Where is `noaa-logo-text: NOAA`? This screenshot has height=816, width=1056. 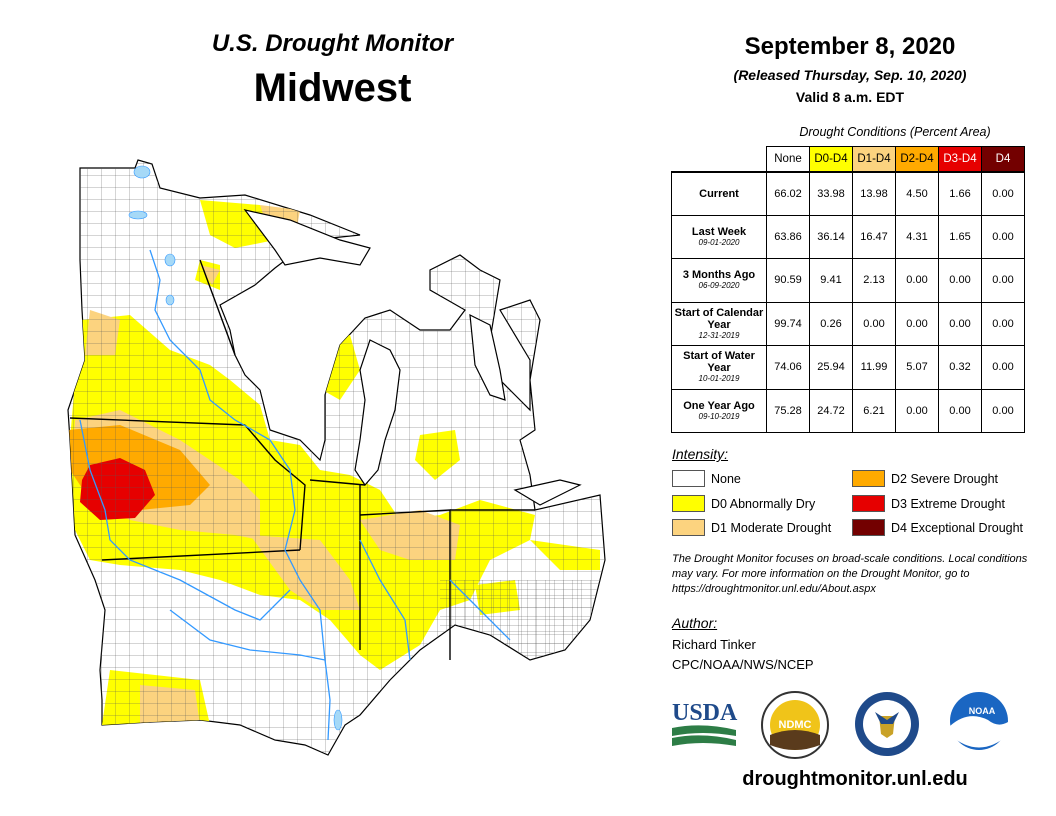 noaa-logo-text: NOAA is located at coordinates (982, 711).